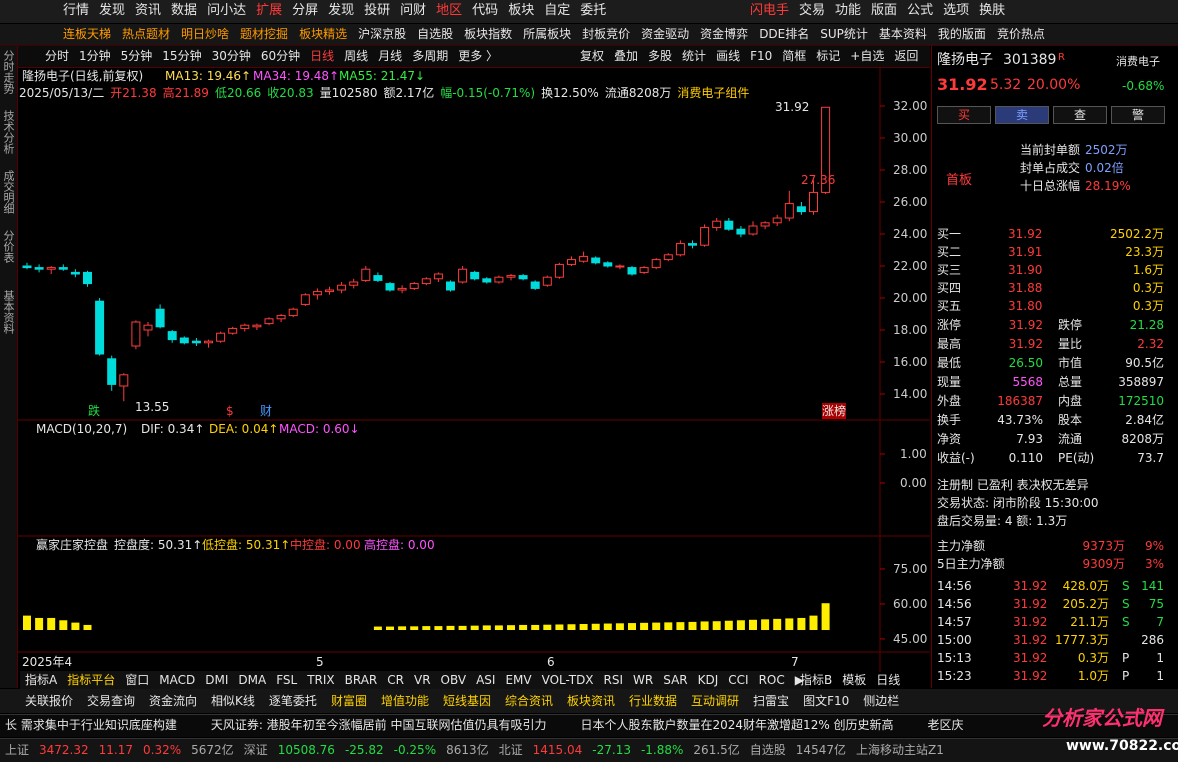 The width and height of the screenshot is (1178, 762). Describe the element at coordinates (528, 701) in the screenshot. I see `bottom-tab: 综合资讯` at that location.